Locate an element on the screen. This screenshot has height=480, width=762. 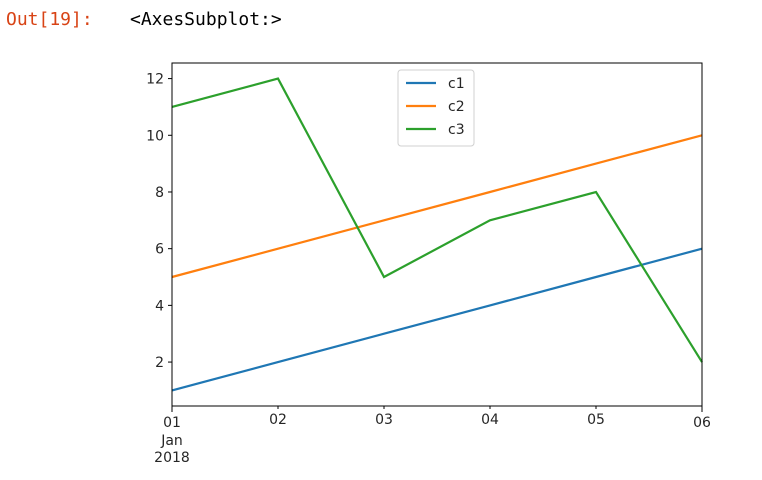
y-tick-label: 2 is located at coordinates (159, 363).